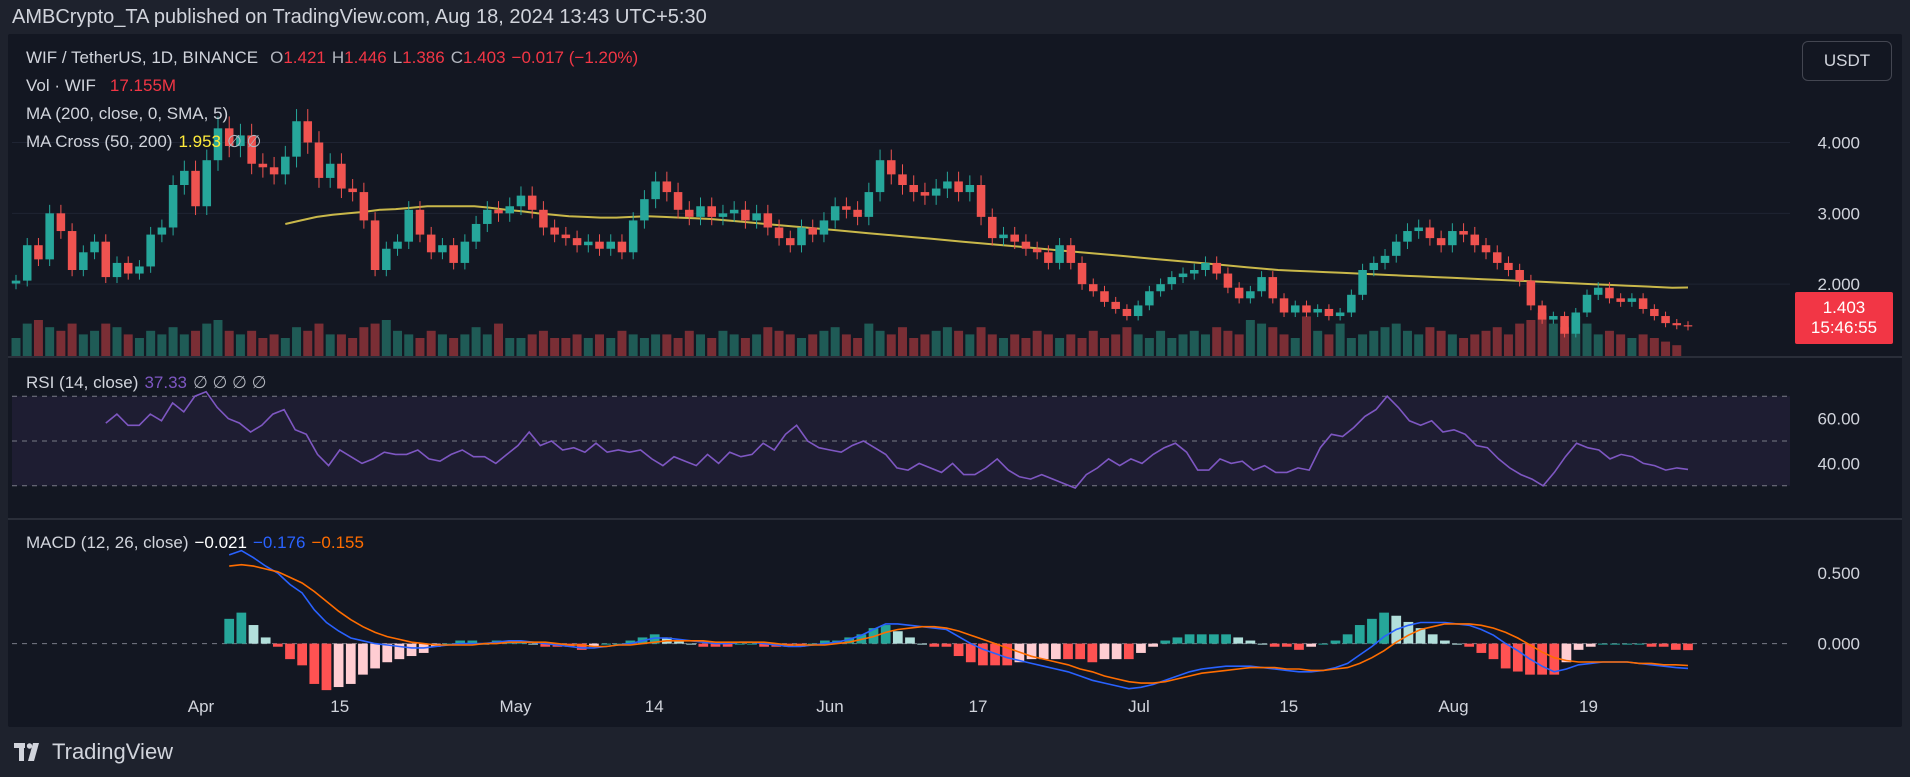 This screenshot has width=1910, height=777. I want to click on macross-legend: MA Cross (50, 200) 1.953 ∅ ∅, so click(143, 142).